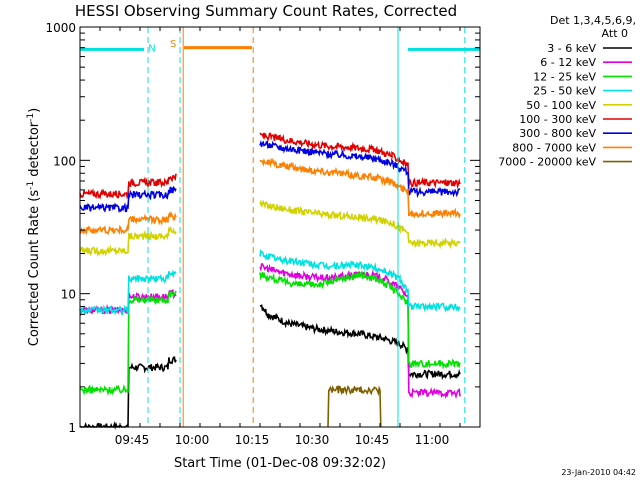 Image resolution: width=640 pixels, height=480 pixels. What do you see at coordinates (372, 440) in the screenshot?
I see `x-tick-label: 10:45` at bounding box center [372, 440].